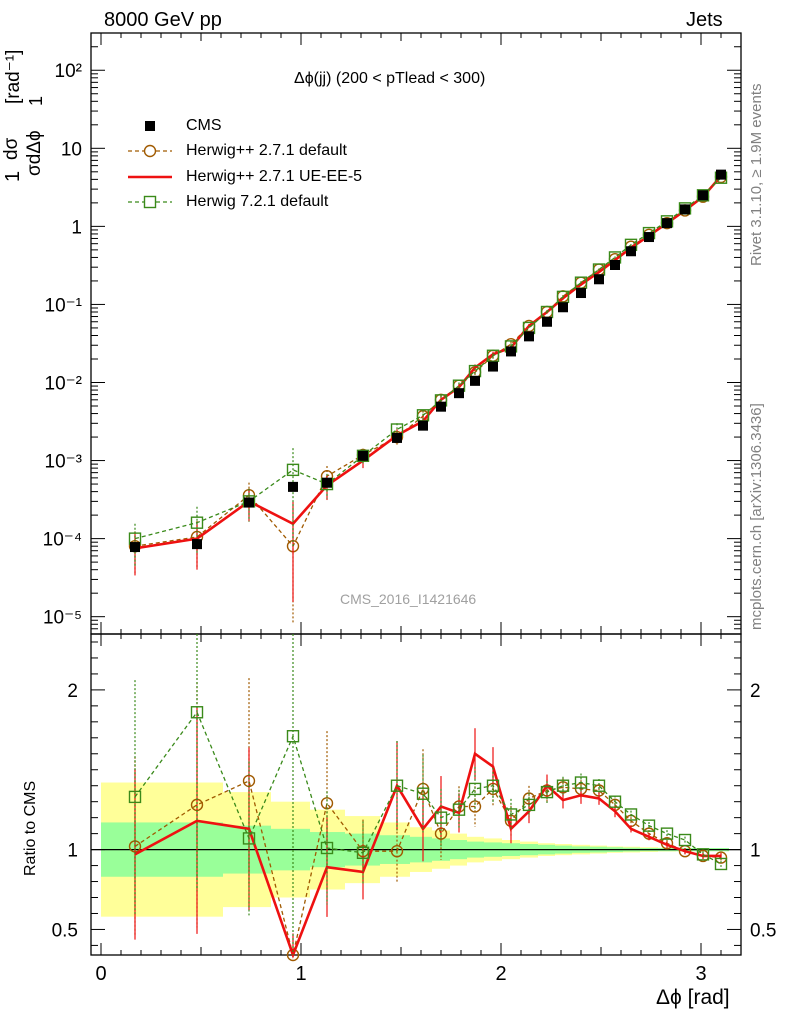  I want to click on header-beam-label: 8000 GeV pp, so click(163, 20).